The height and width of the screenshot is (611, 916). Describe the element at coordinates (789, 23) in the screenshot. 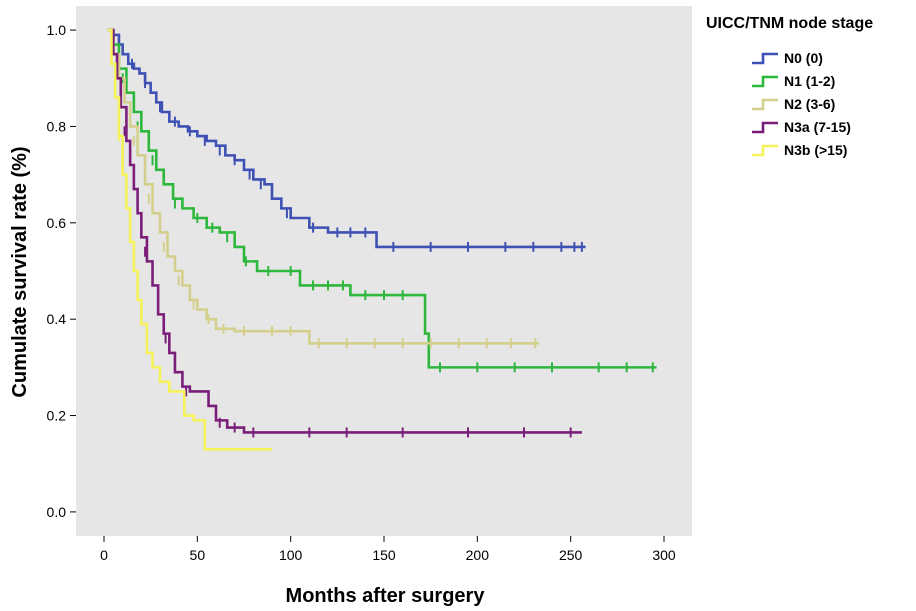

I see `legend-title: UICC/TNM node stage` at that location.